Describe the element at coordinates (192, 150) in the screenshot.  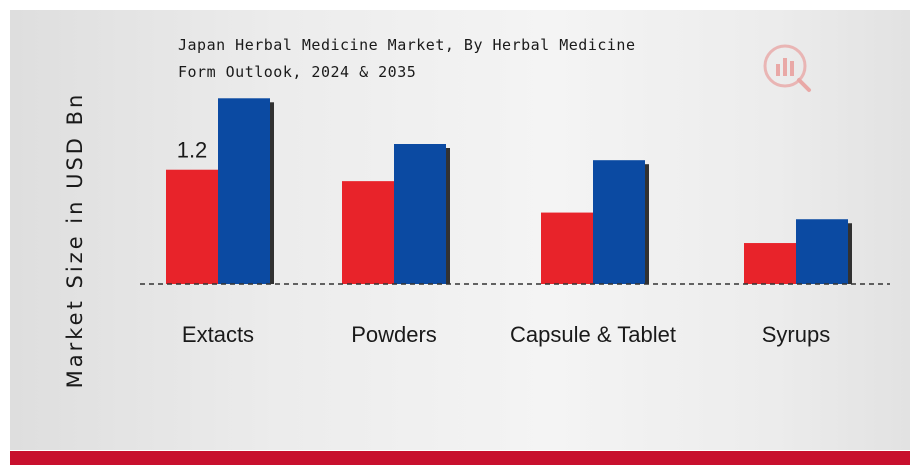
I see `data-label: 1.2` at that location.